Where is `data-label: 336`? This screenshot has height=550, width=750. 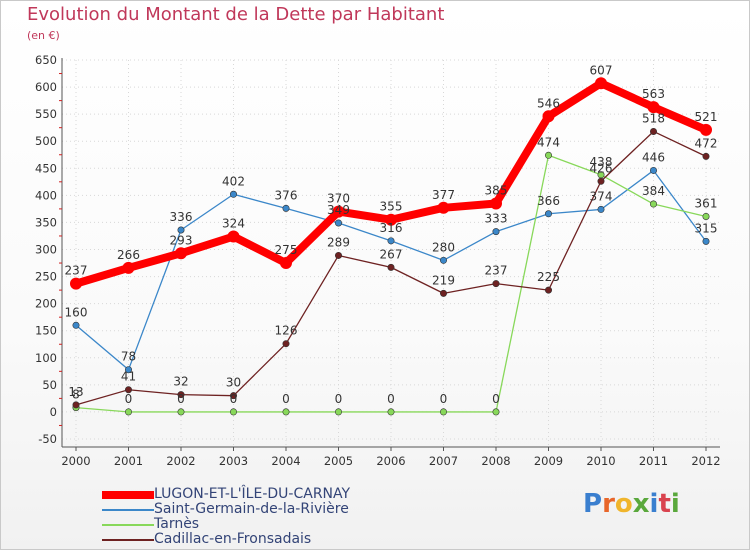
data-label: 336 is located at coordinates (181, 217).